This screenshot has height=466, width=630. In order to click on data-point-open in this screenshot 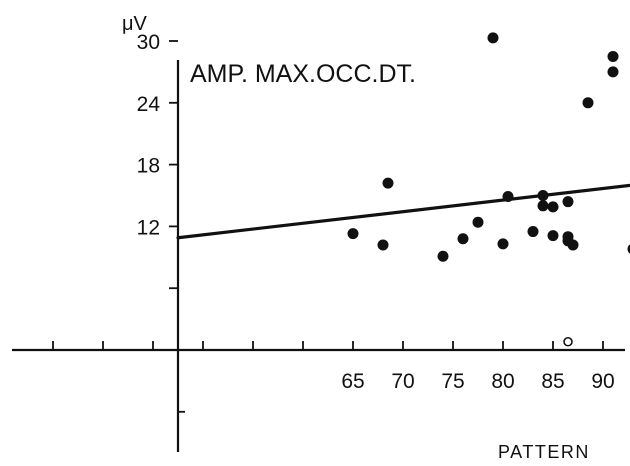, I will do `click(568, 341)`.